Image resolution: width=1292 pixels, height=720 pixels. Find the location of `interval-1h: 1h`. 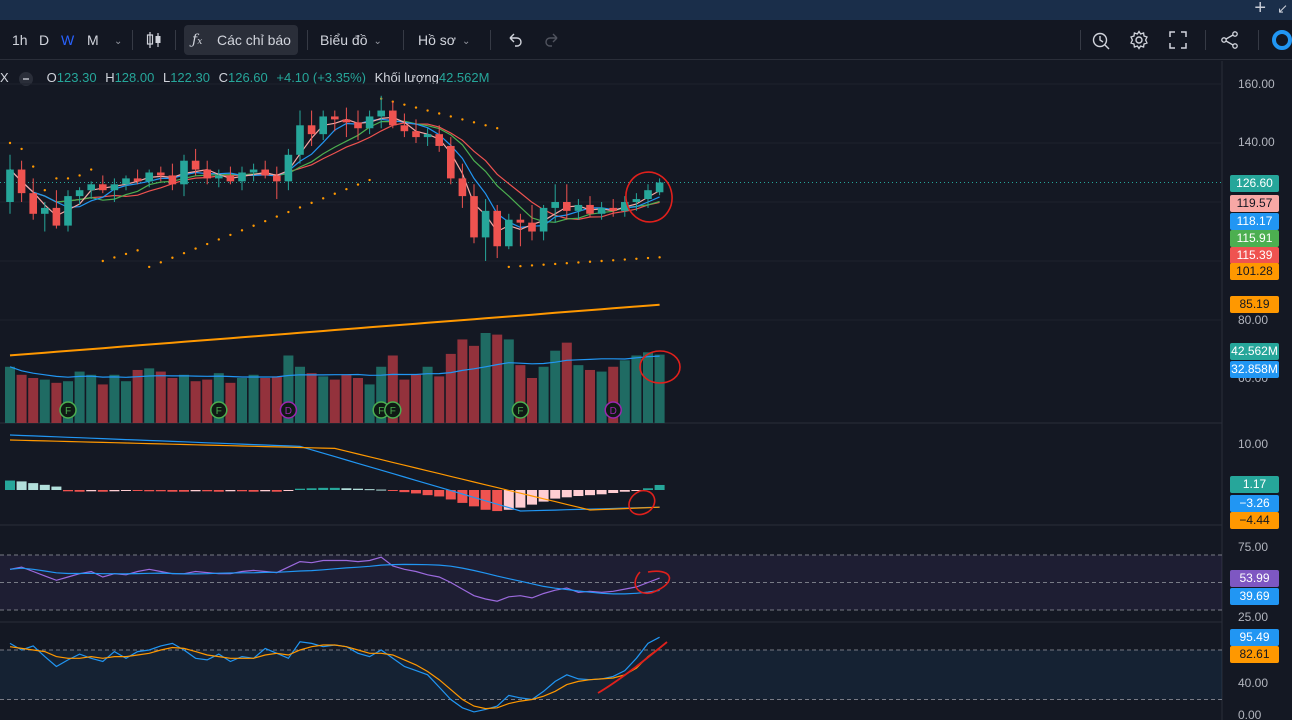

interval-1h: 1h is located at coordinates (20, 40).